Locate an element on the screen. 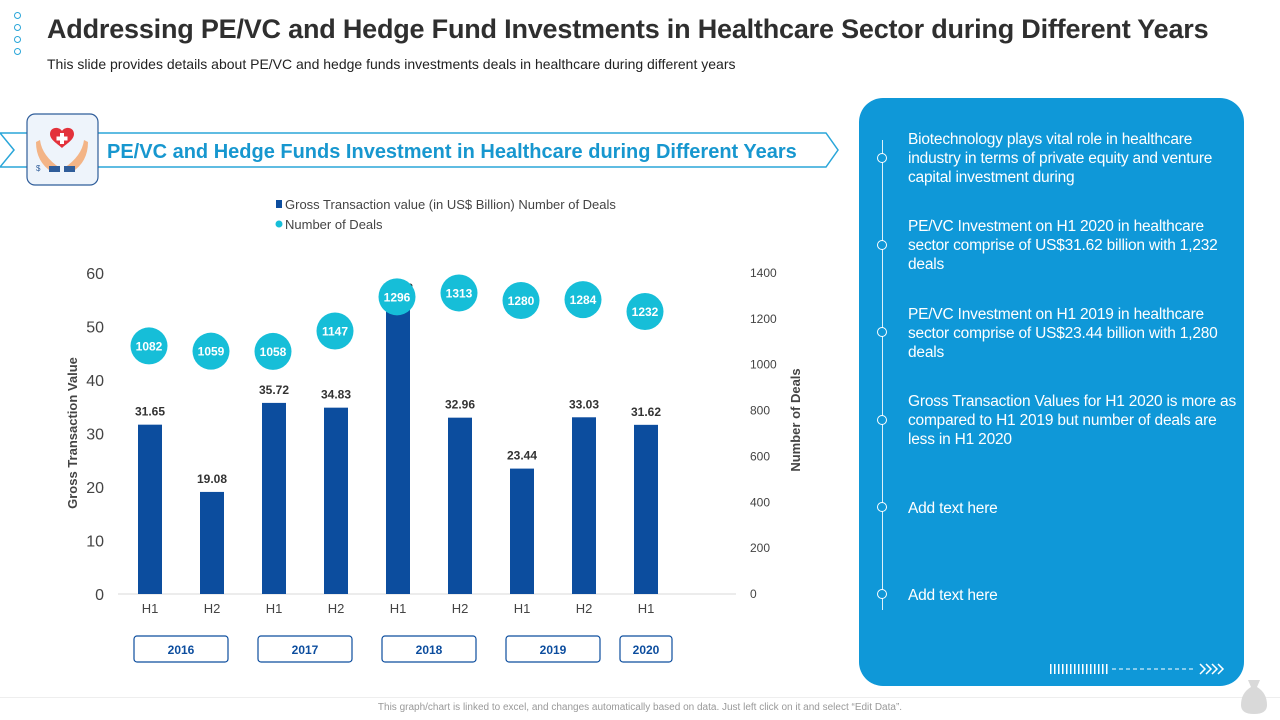  deal-bubble-label: 1280 is located at coordinates (521, 301).